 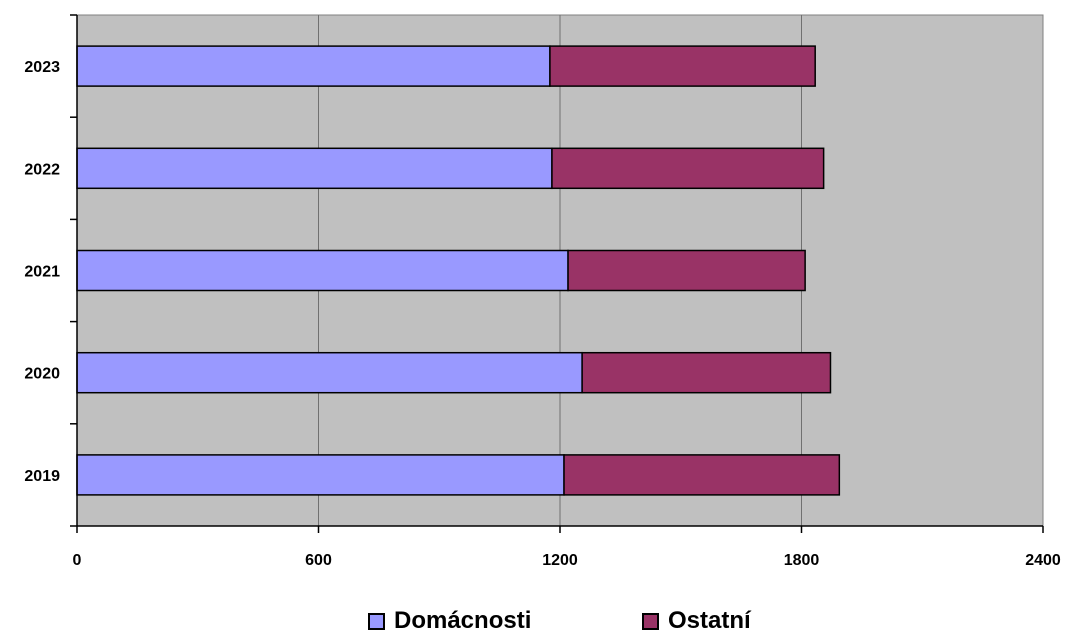 What do you see at coordinates (42, 169) in the screenshot?
I see `y-tick-label: 2022` at bounding box center [42, 169].